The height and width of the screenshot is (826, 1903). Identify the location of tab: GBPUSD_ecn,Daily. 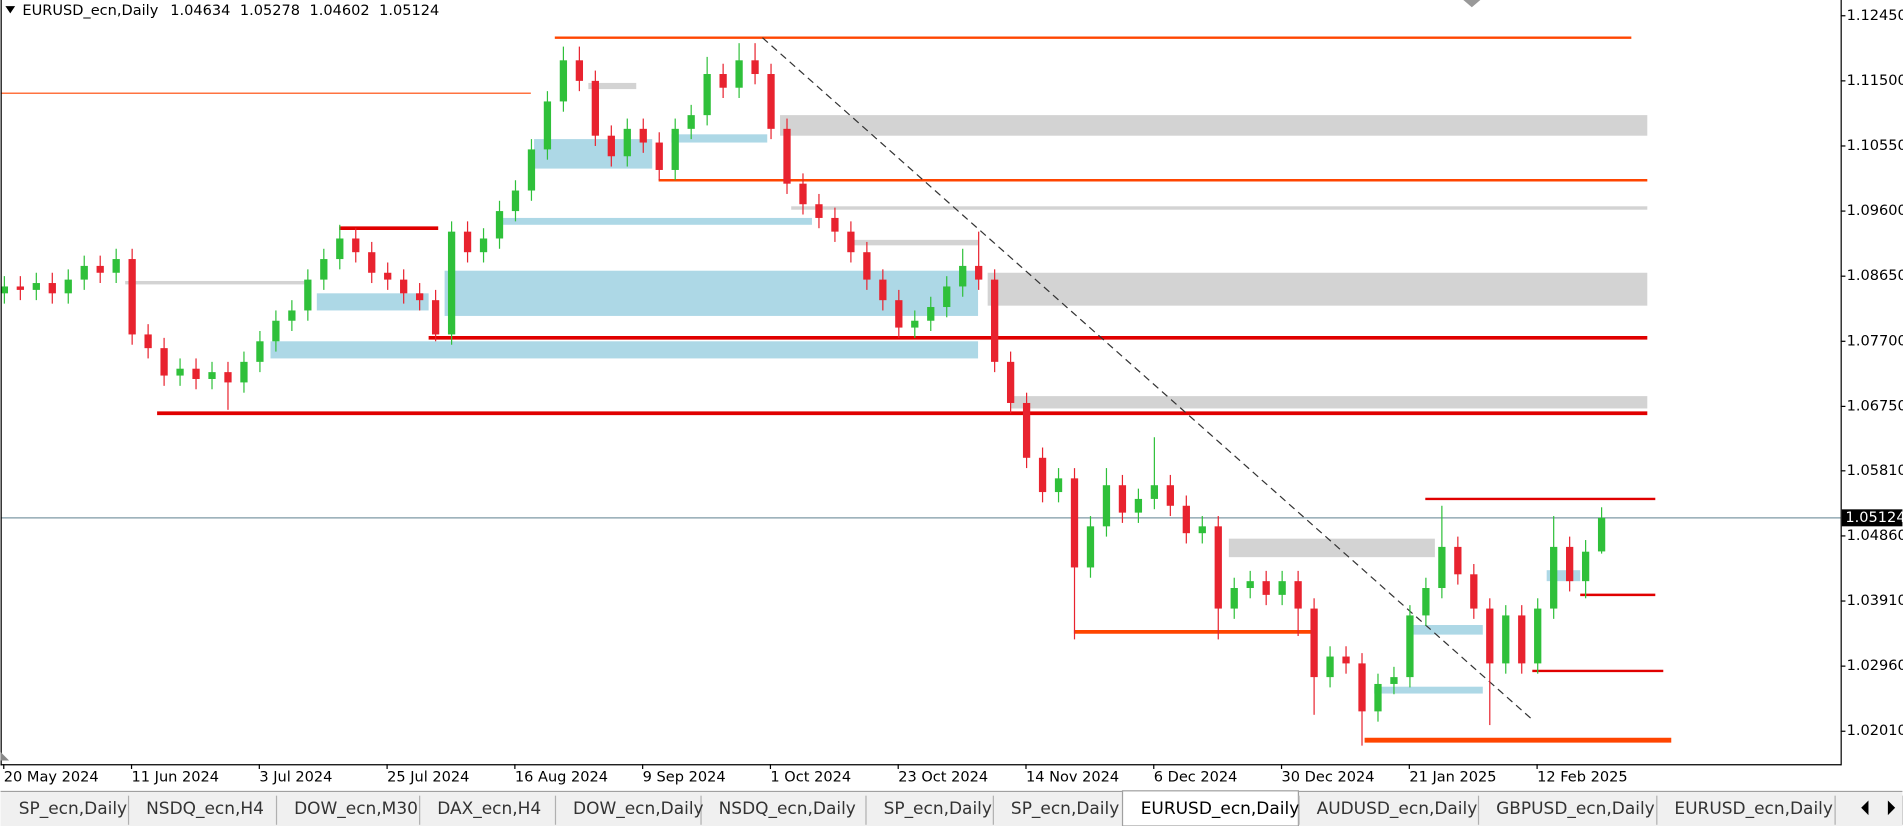
(1575, 809).